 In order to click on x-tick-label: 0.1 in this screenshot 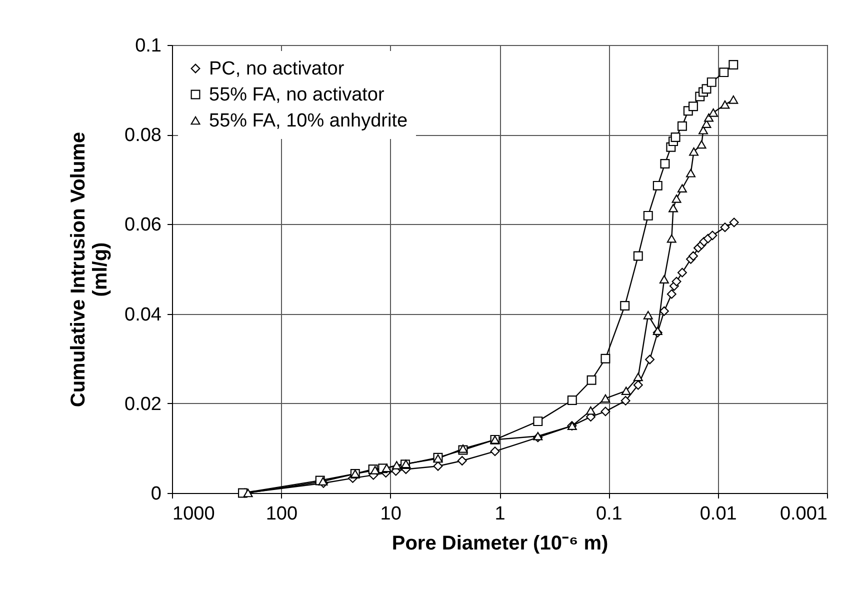, I will do `click(609, 514)`.